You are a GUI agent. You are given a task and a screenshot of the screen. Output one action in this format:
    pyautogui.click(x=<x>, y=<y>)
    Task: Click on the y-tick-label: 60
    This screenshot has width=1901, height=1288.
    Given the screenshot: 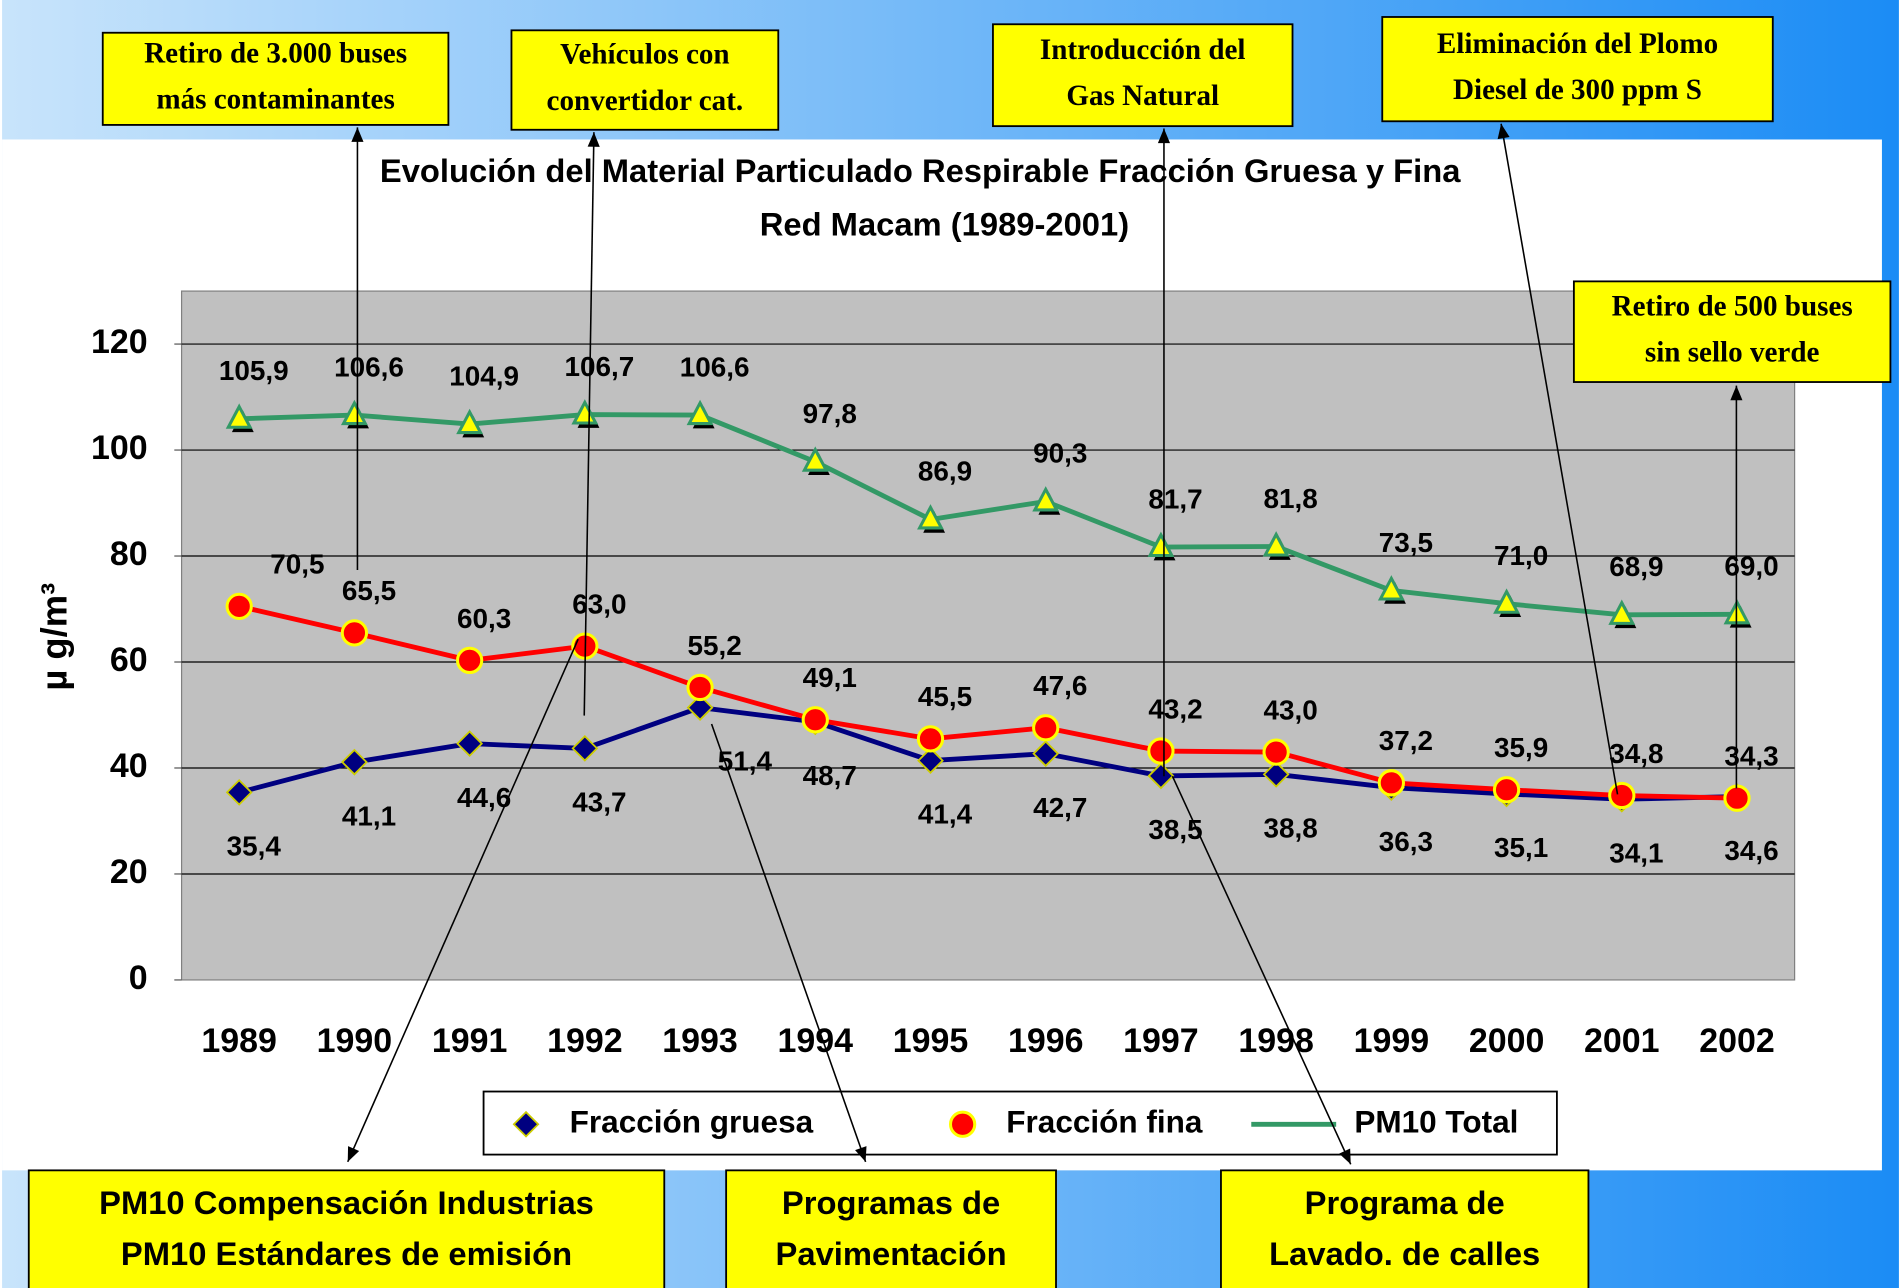 What is the action you would take?
    pyautogui.click(x=129, y=660)
    